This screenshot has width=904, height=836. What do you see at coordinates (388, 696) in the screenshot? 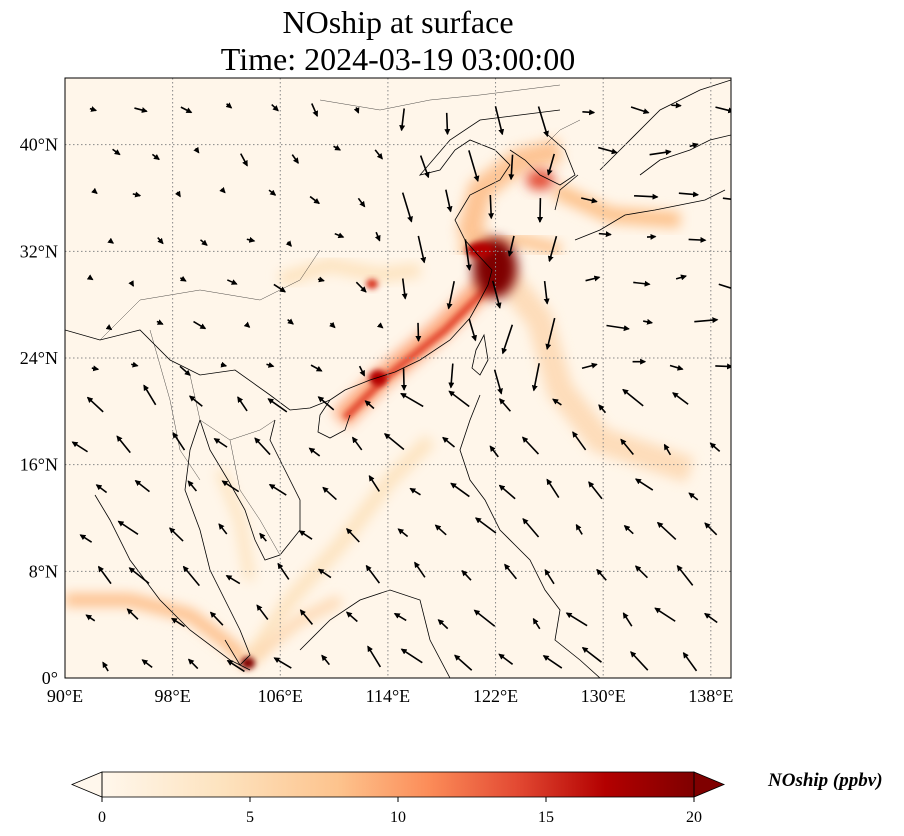
I see `lon-tick-label: 114°E` at bounding box center [388, 696].